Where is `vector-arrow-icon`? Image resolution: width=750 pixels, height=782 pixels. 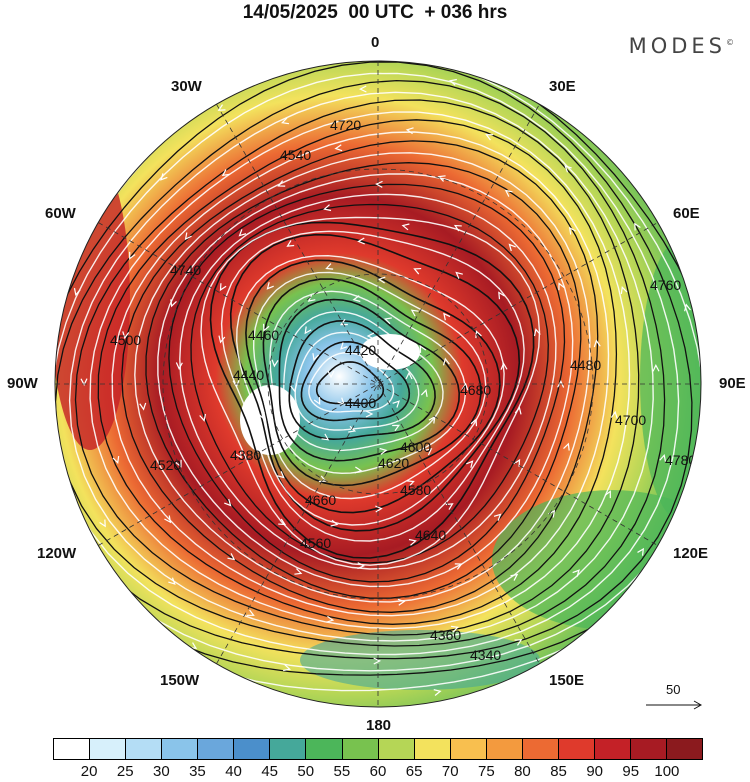 vector-arrow-icon is located at coordinates (674, 705).